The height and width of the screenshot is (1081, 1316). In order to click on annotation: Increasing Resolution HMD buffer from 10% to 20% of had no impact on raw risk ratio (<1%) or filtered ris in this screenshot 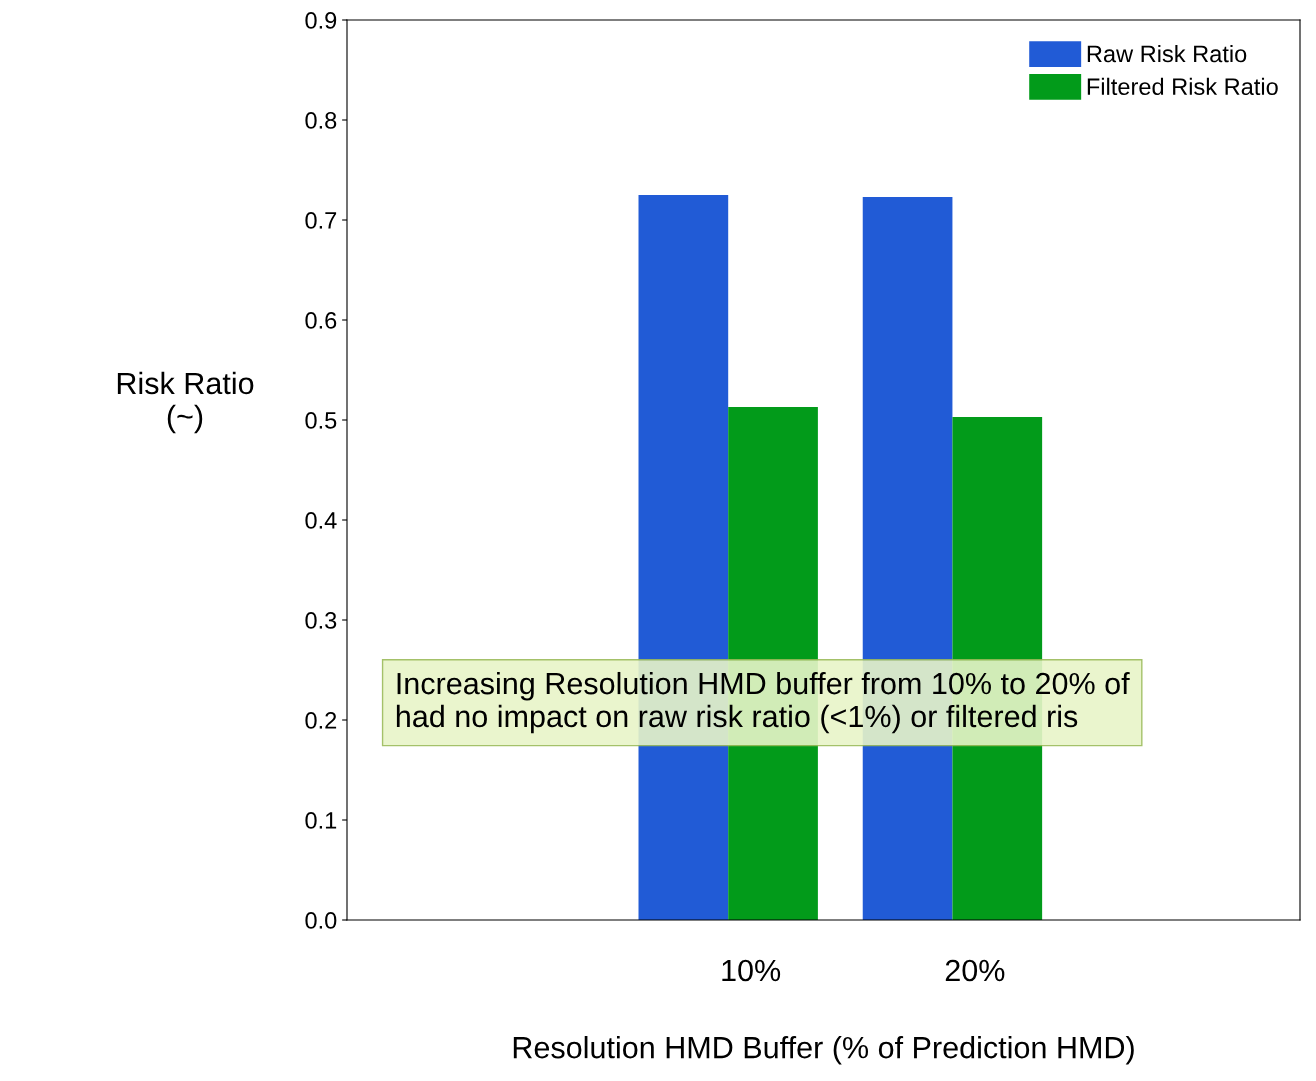, I will do `click(763, 702)`.